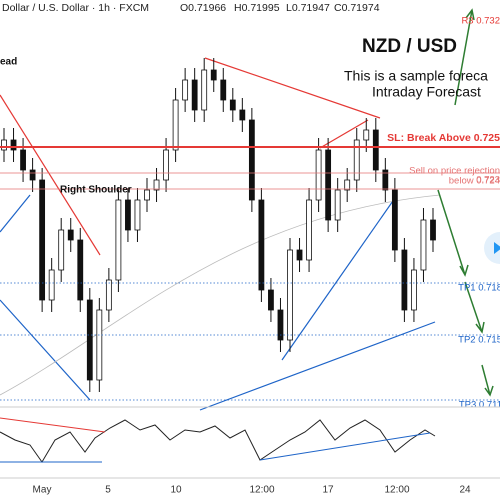  I want to click on level-label: TP2 0.715, so click(479, 340).